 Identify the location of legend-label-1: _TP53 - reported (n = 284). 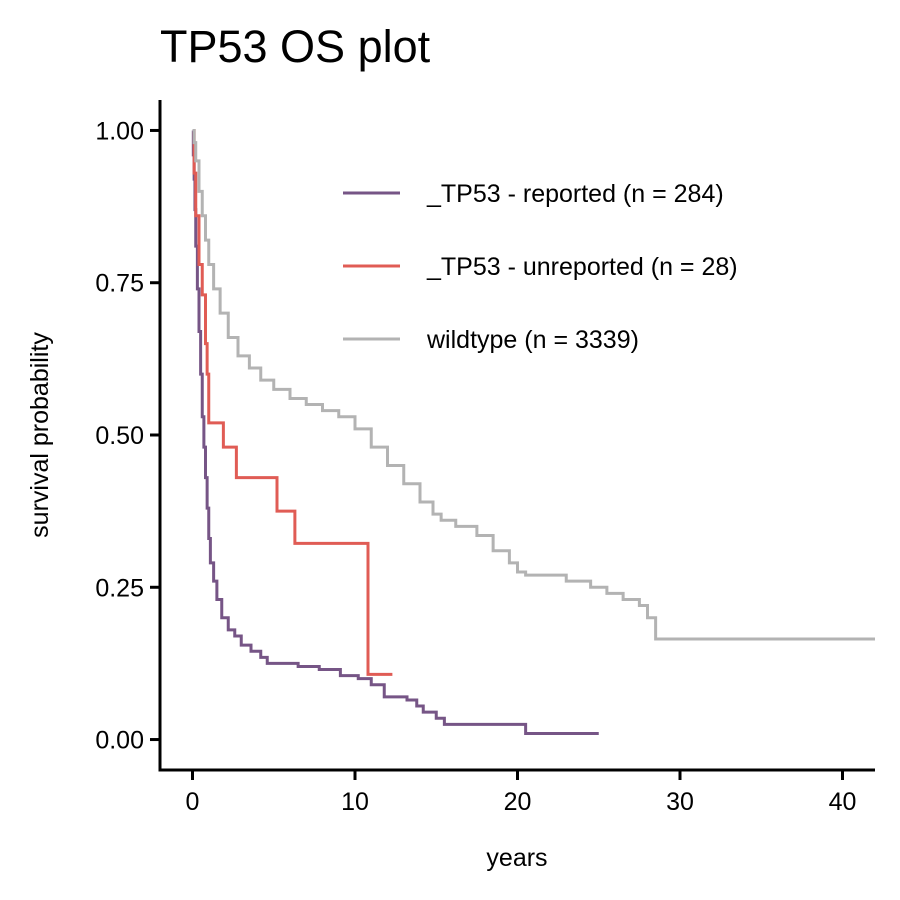
(575, 194).